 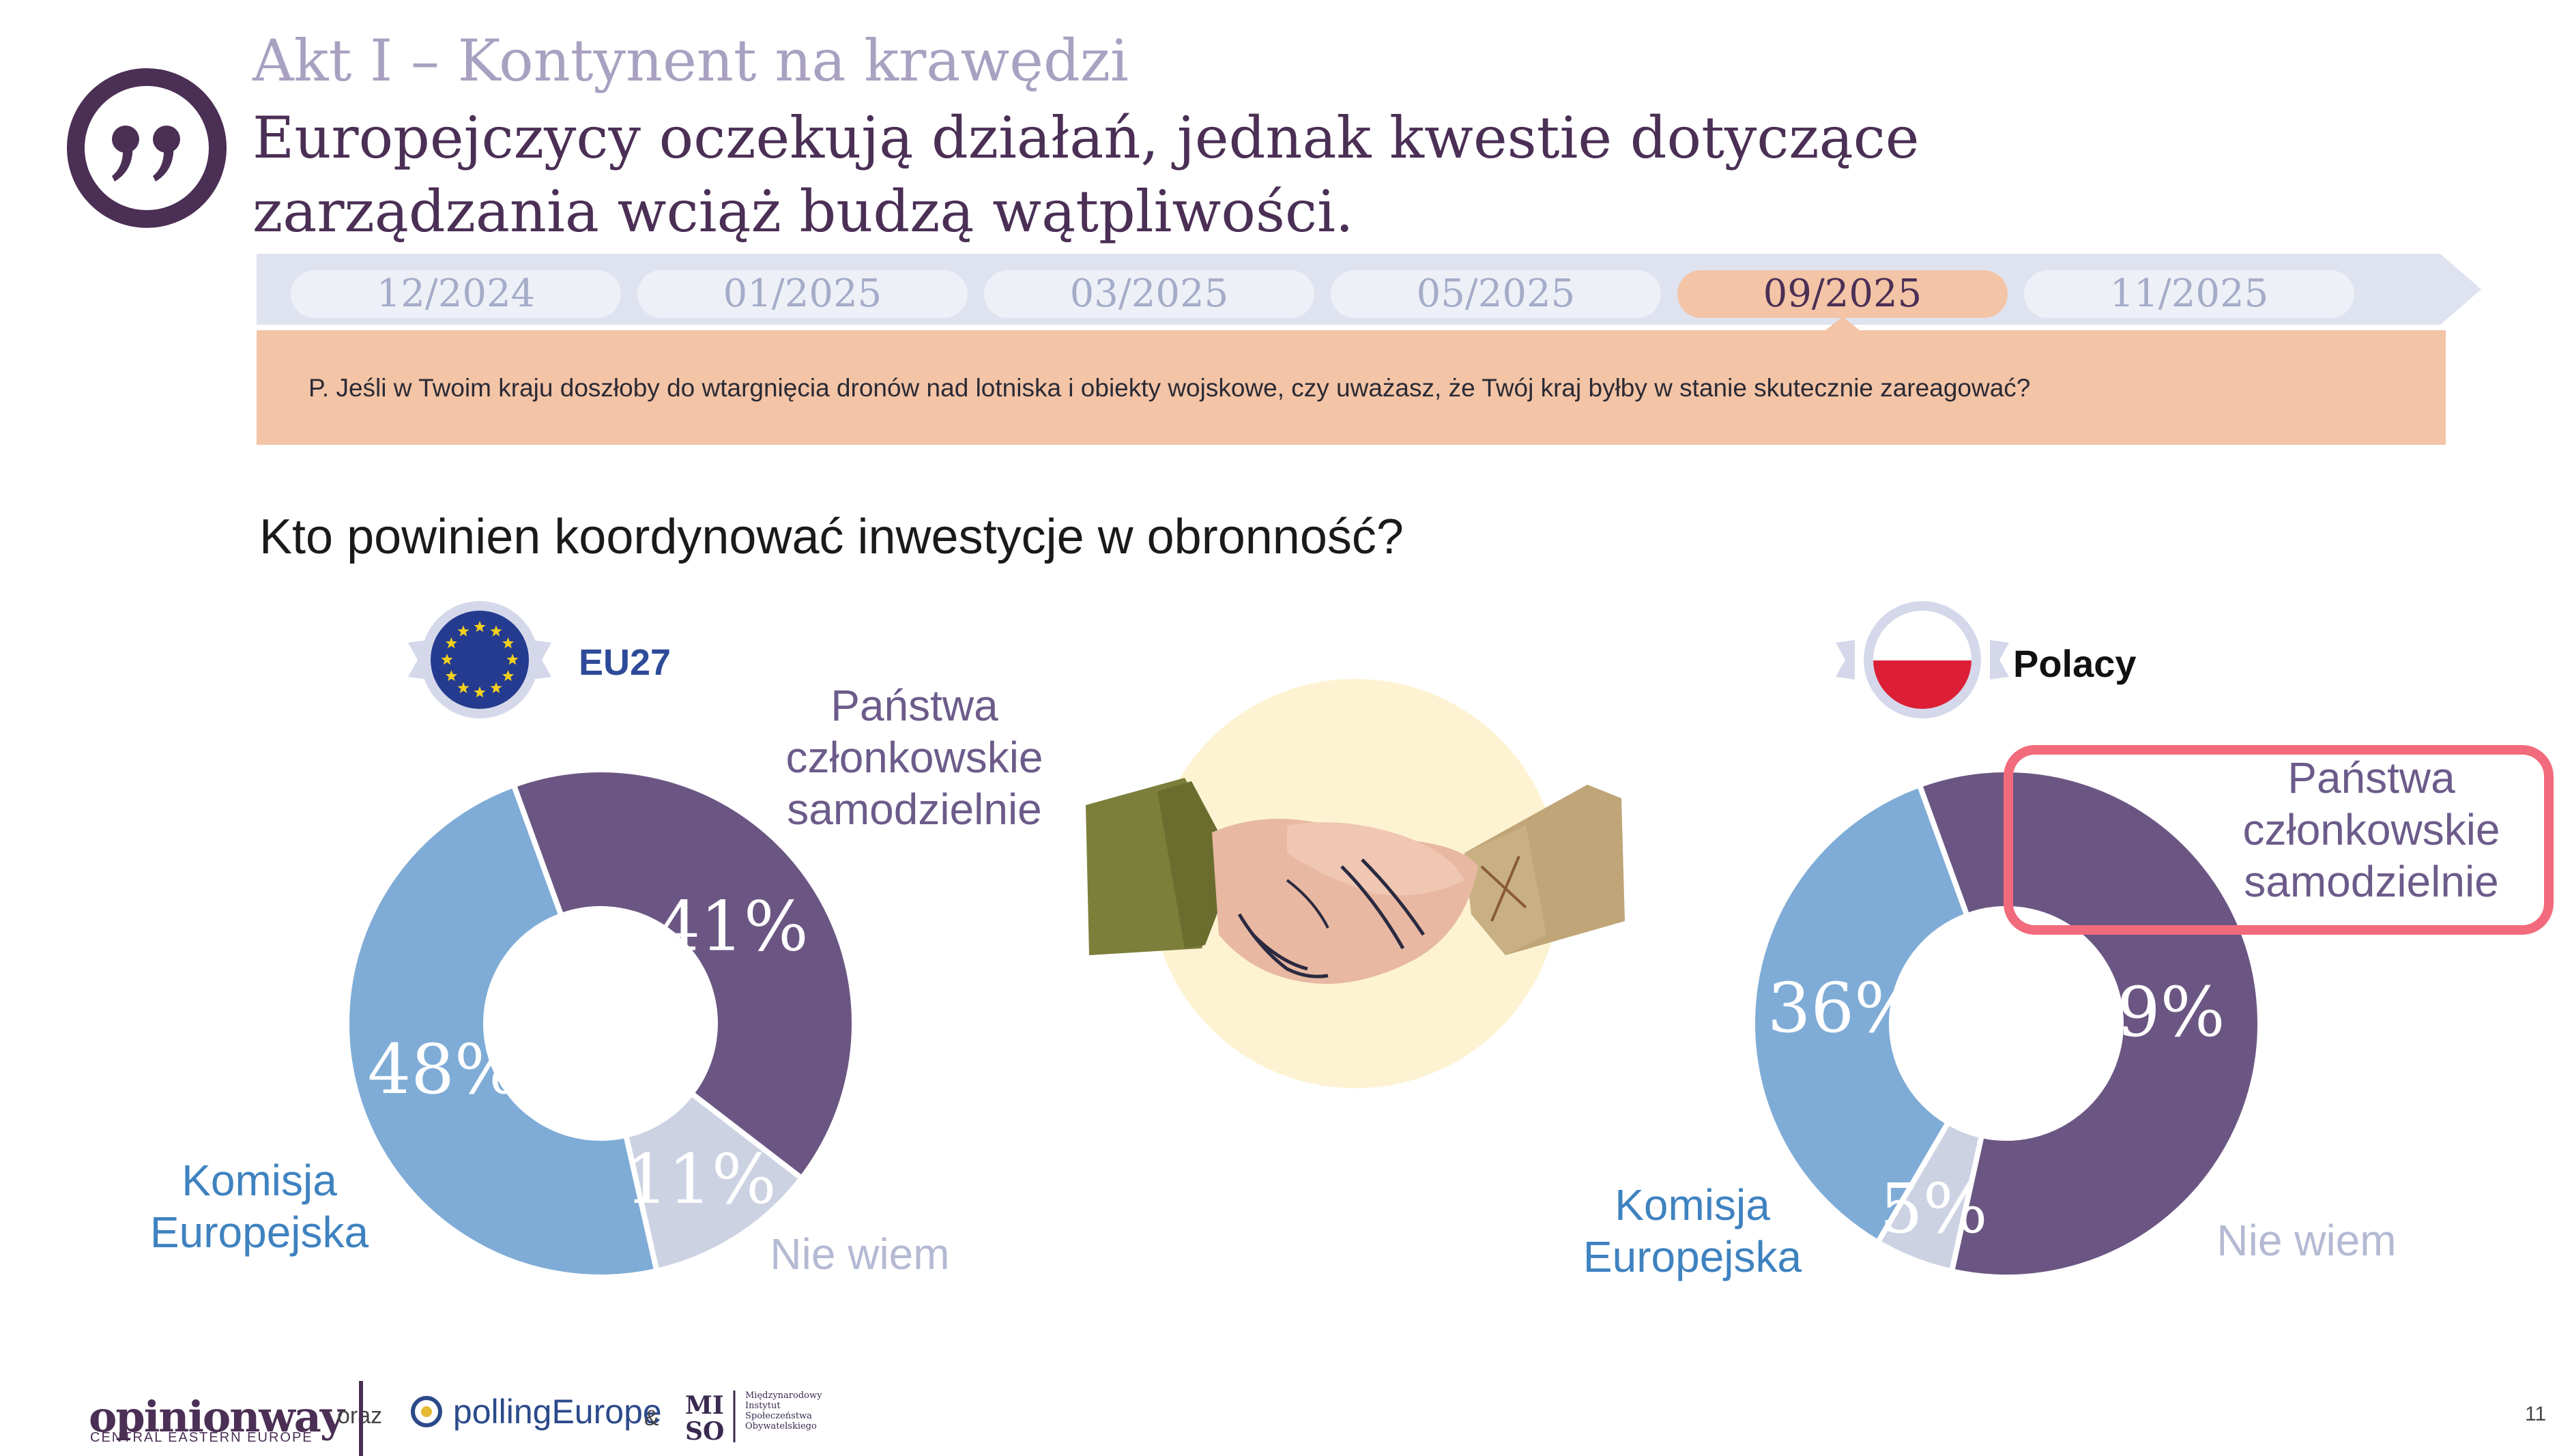 What do you see at coordinates (704, 1405) in the screenshot?
I see `svg-text: MI` at bounding box center [704, 1405].